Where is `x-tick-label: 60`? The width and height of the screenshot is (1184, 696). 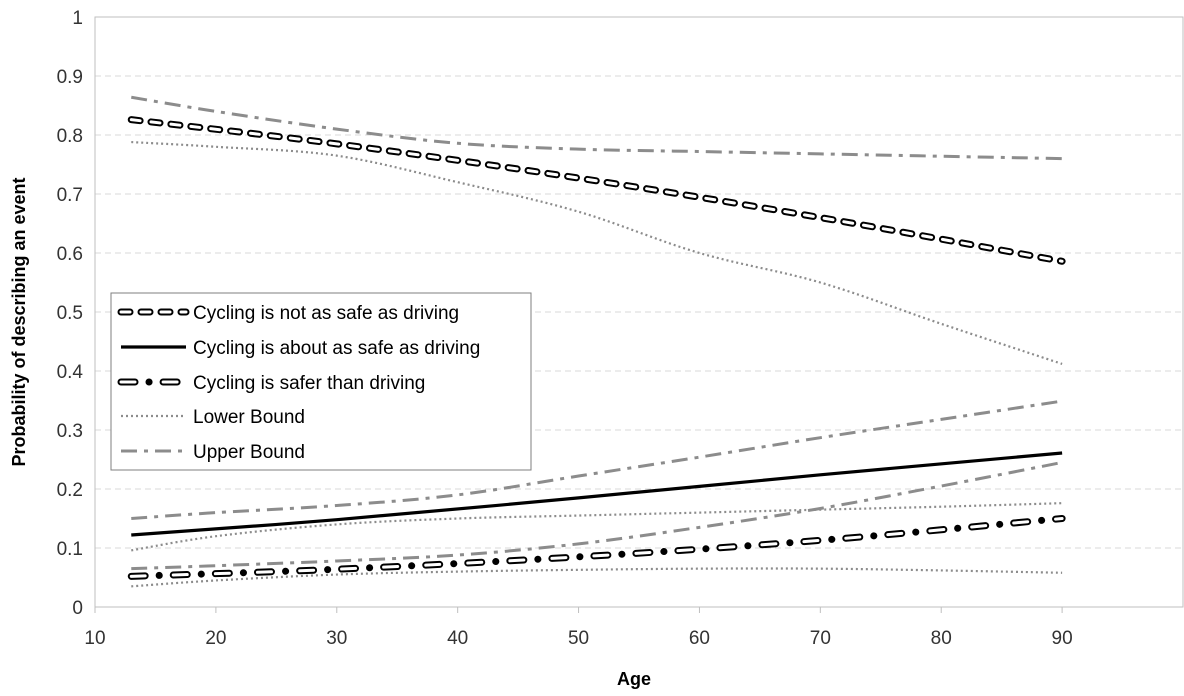 x-tick-label: 60 is located at coordinates (699, 638).